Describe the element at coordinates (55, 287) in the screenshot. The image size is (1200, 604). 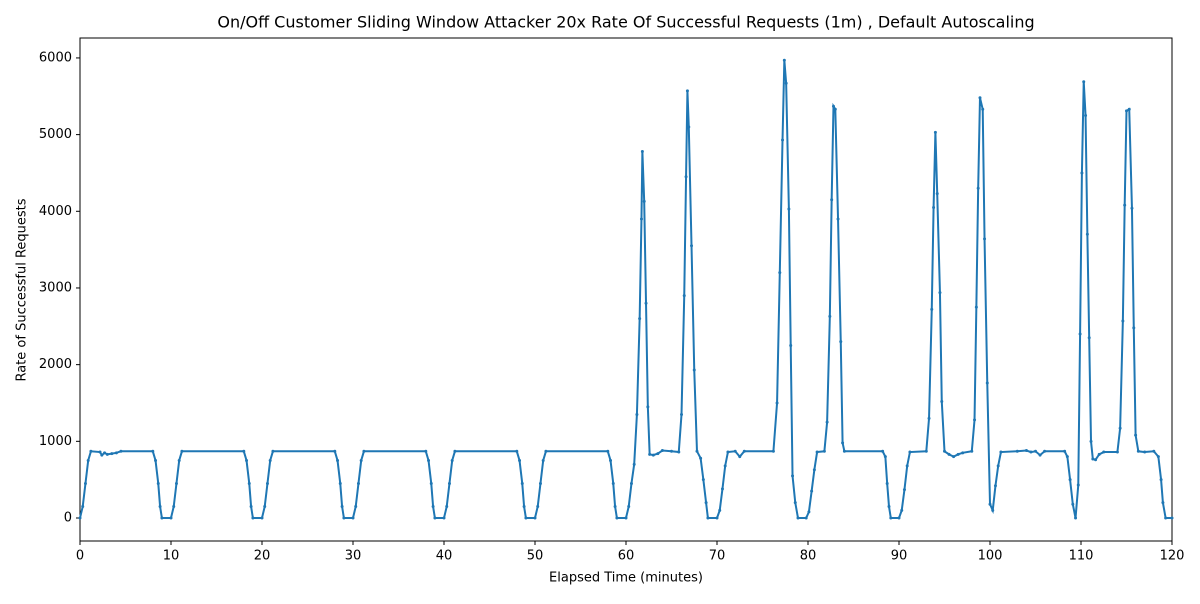
I see `y-tick-label: 3000` at that location.